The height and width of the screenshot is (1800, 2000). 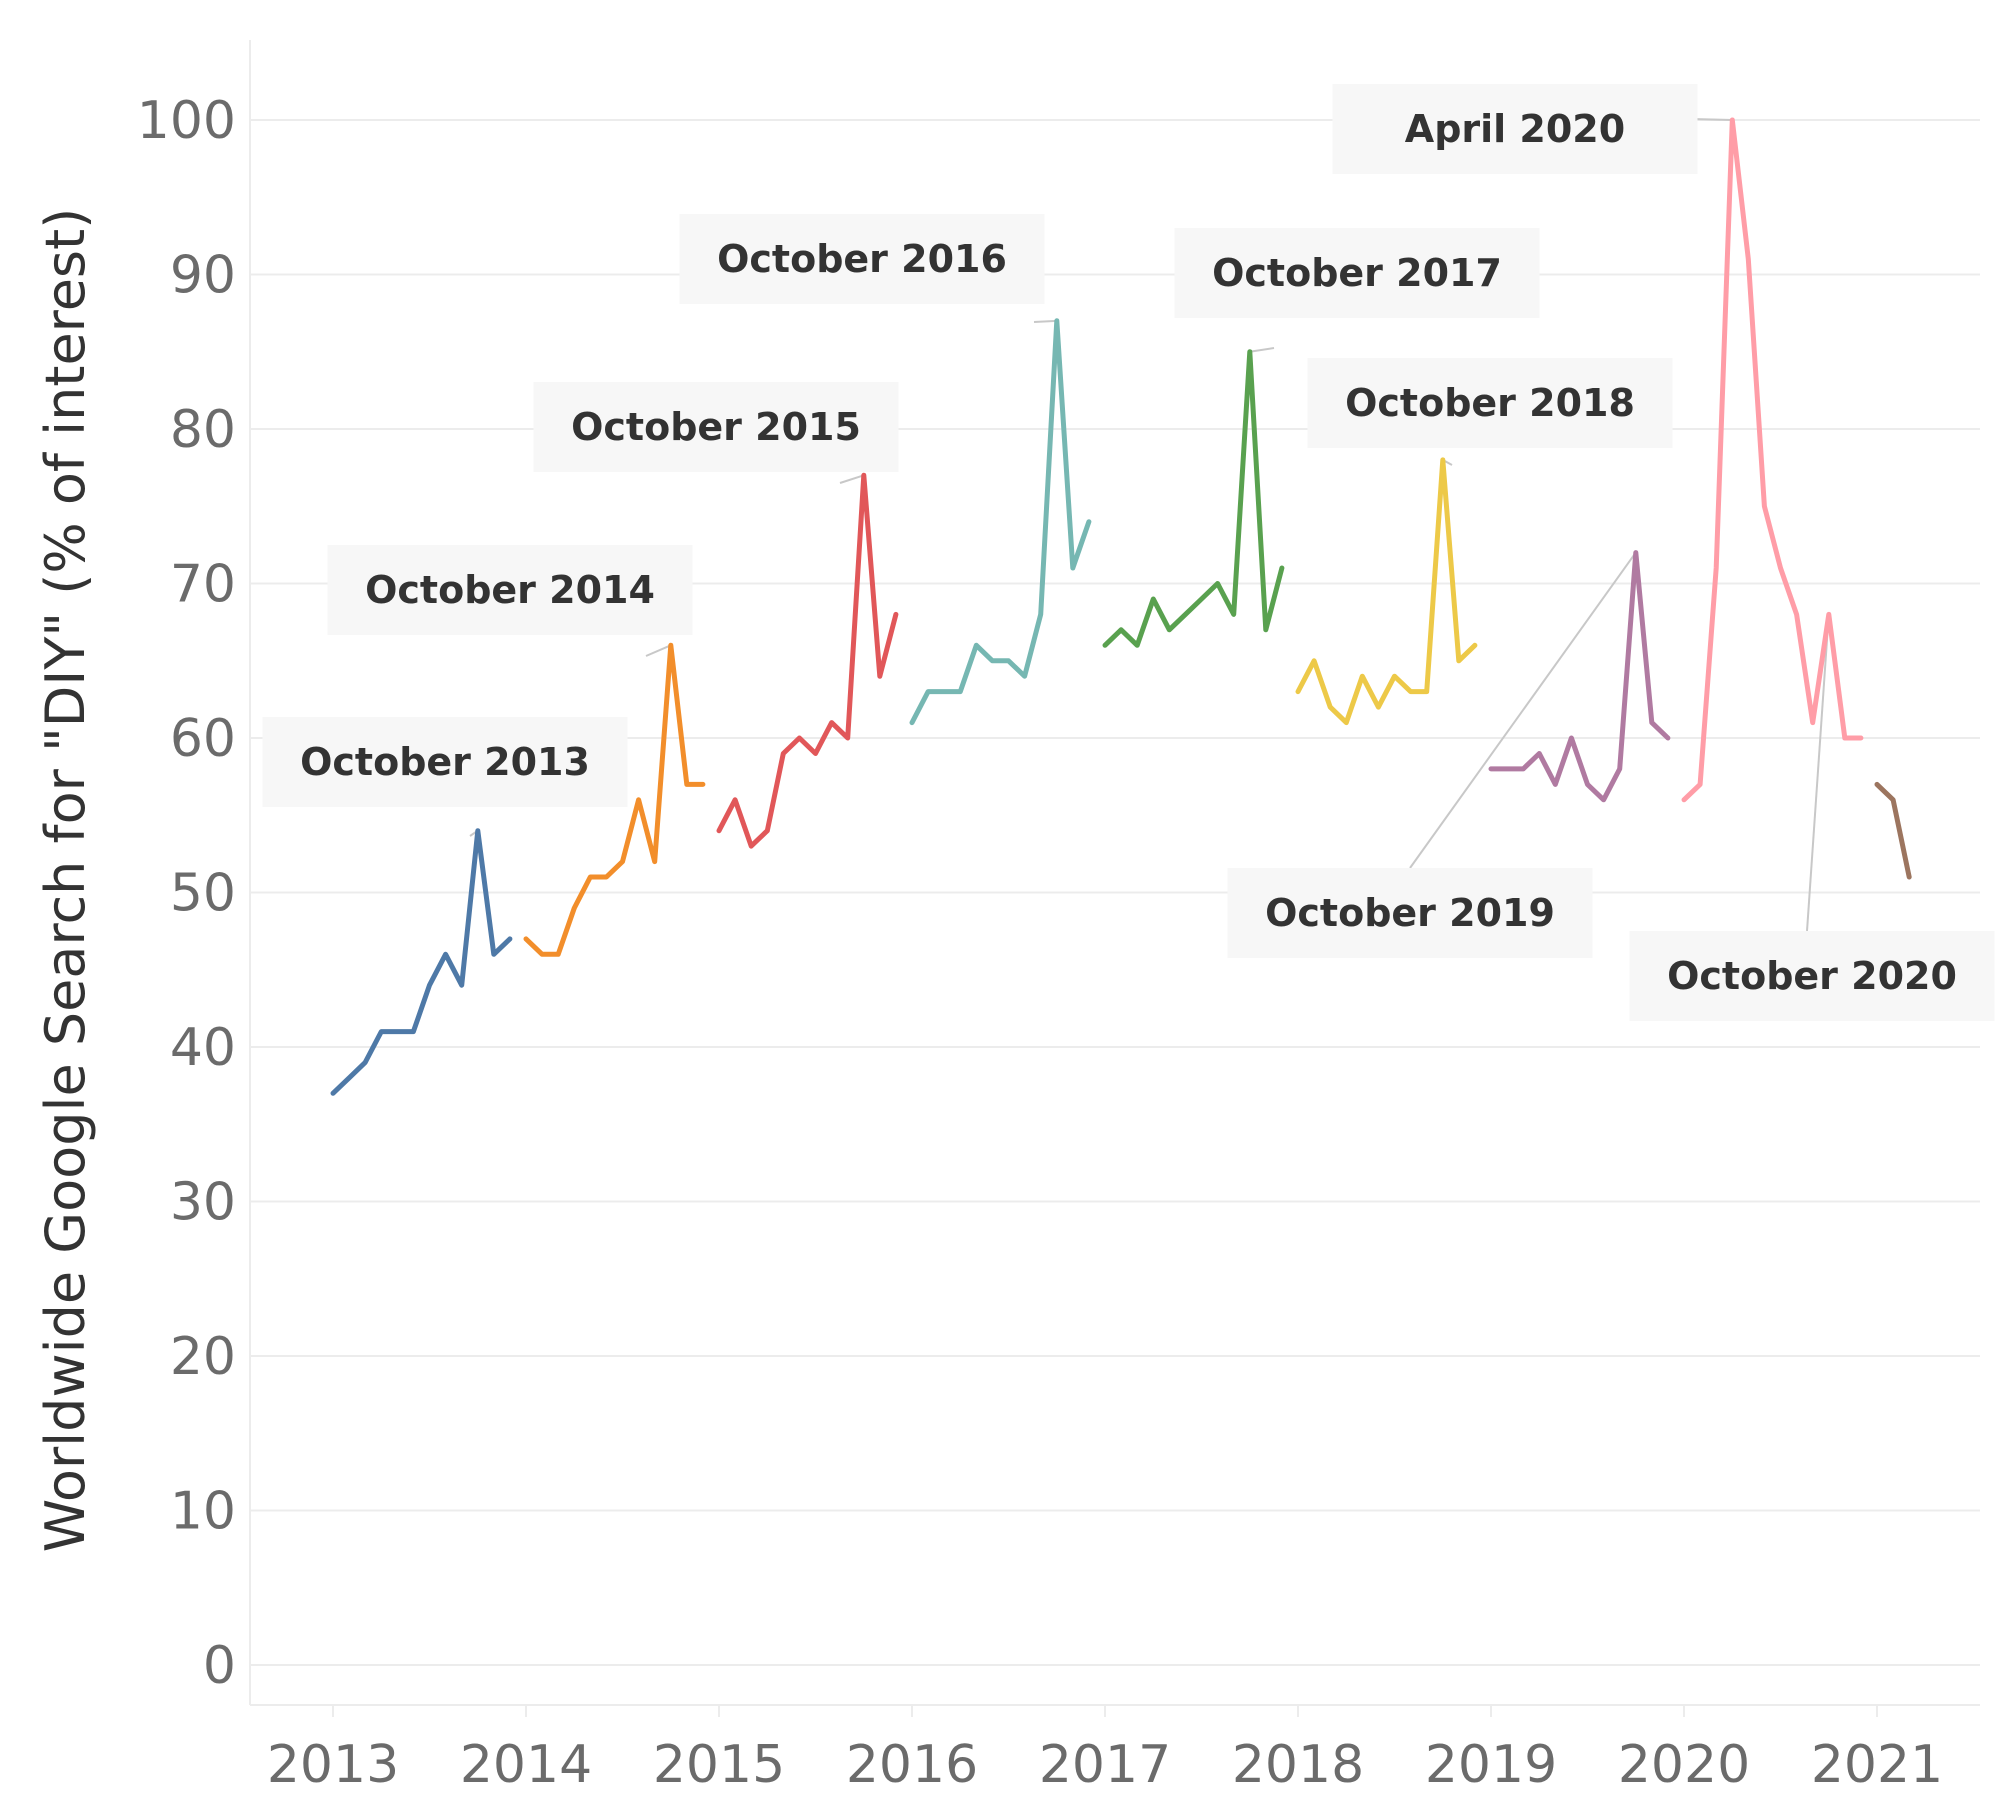 What do you see at coordinates (1298, 1765) in the screenshot?
I see `x-tick-label: 2018` at bounding box center [1298, 1765].